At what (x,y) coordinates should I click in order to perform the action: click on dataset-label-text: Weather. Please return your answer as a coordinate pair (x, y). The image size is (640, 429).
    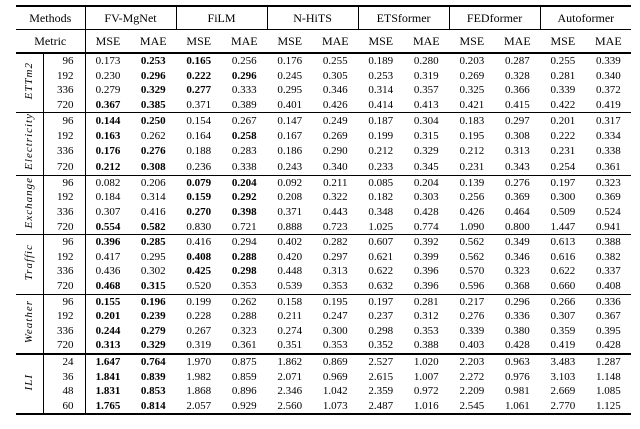
    Looking at the image, I should click on (29, 321).